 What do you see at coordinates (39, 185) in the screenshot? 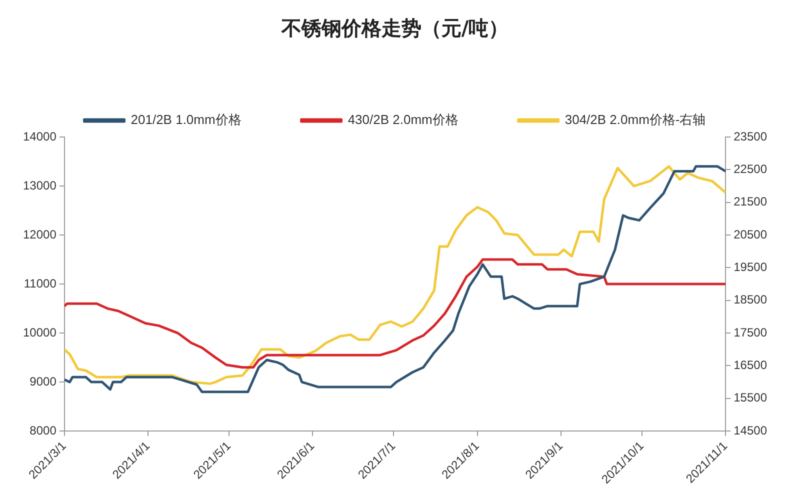
I see `y-tick-label: 13000` at bounding box center [39, 185].